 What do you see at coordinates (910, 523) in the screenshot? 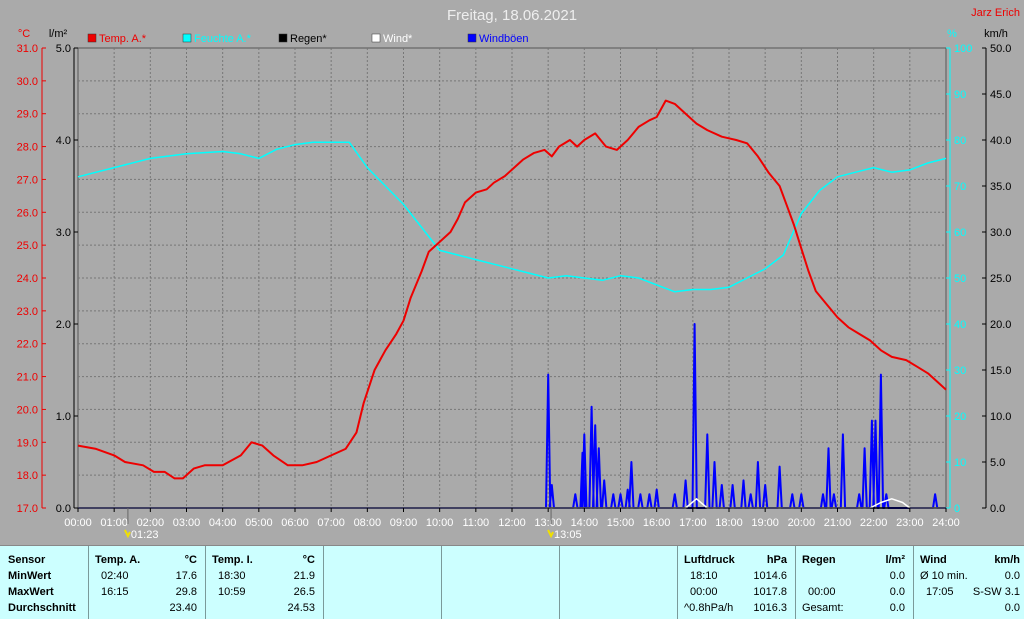
I see `x-tick-label: 23:00` at bounding box center [910, 523].